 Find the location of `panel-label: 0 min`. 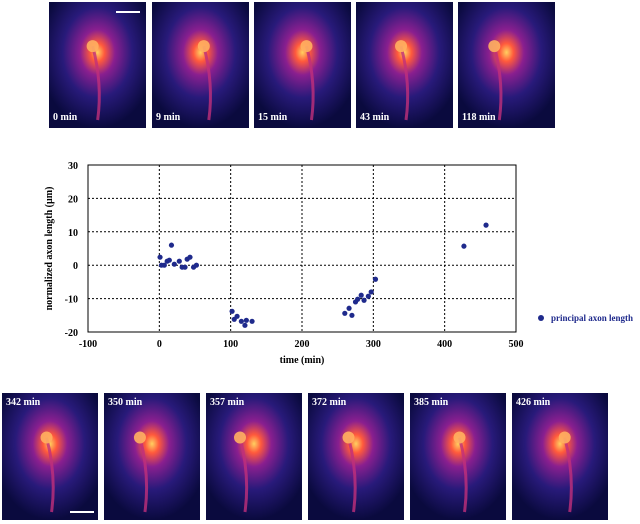

panel-label: 0 min is located at coordinates (65, 117).